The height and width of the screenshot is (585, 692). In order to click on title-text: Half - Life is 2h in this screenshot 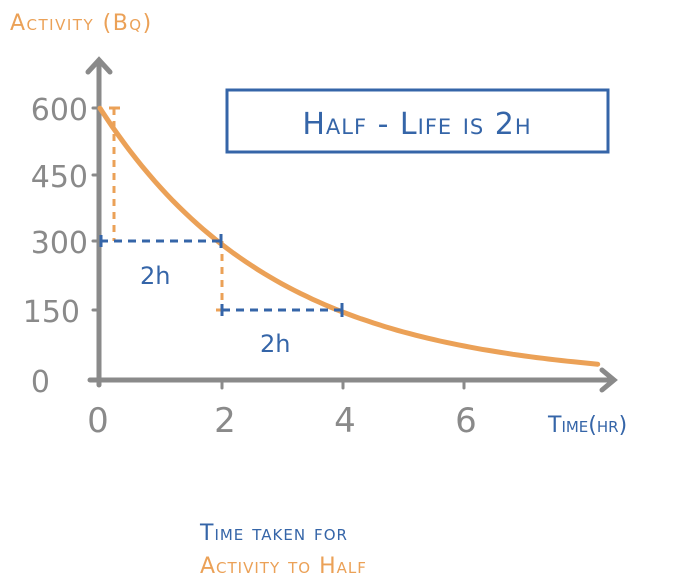, I will do `click(416, 124)`.